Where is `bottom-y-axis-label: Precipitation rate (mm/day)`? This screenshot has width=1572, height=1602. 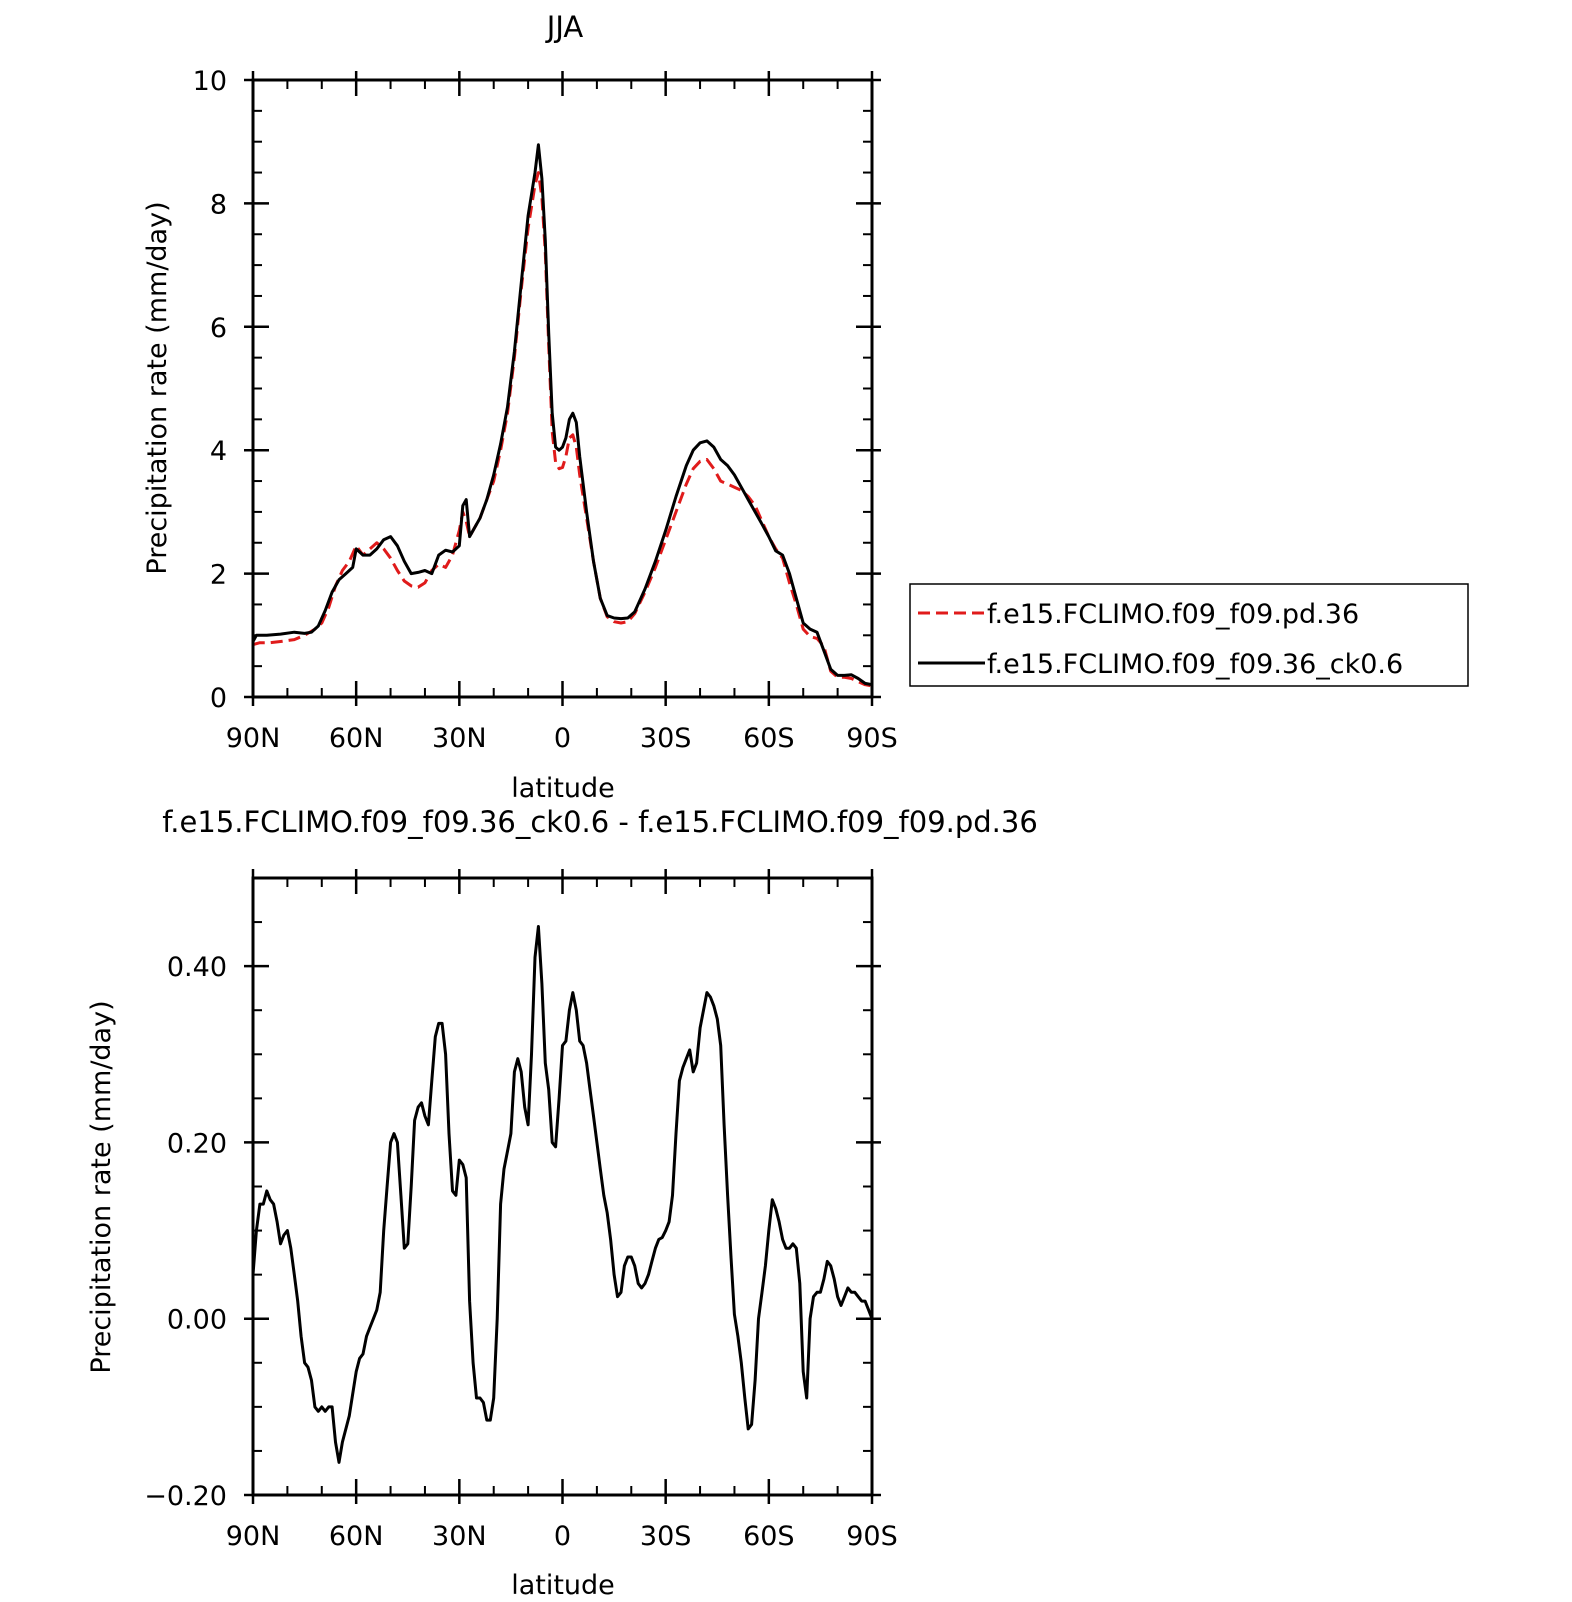 bottom-y-axis-label: Precipitation rate (mm/day) is located at coordinates (101, 1186).